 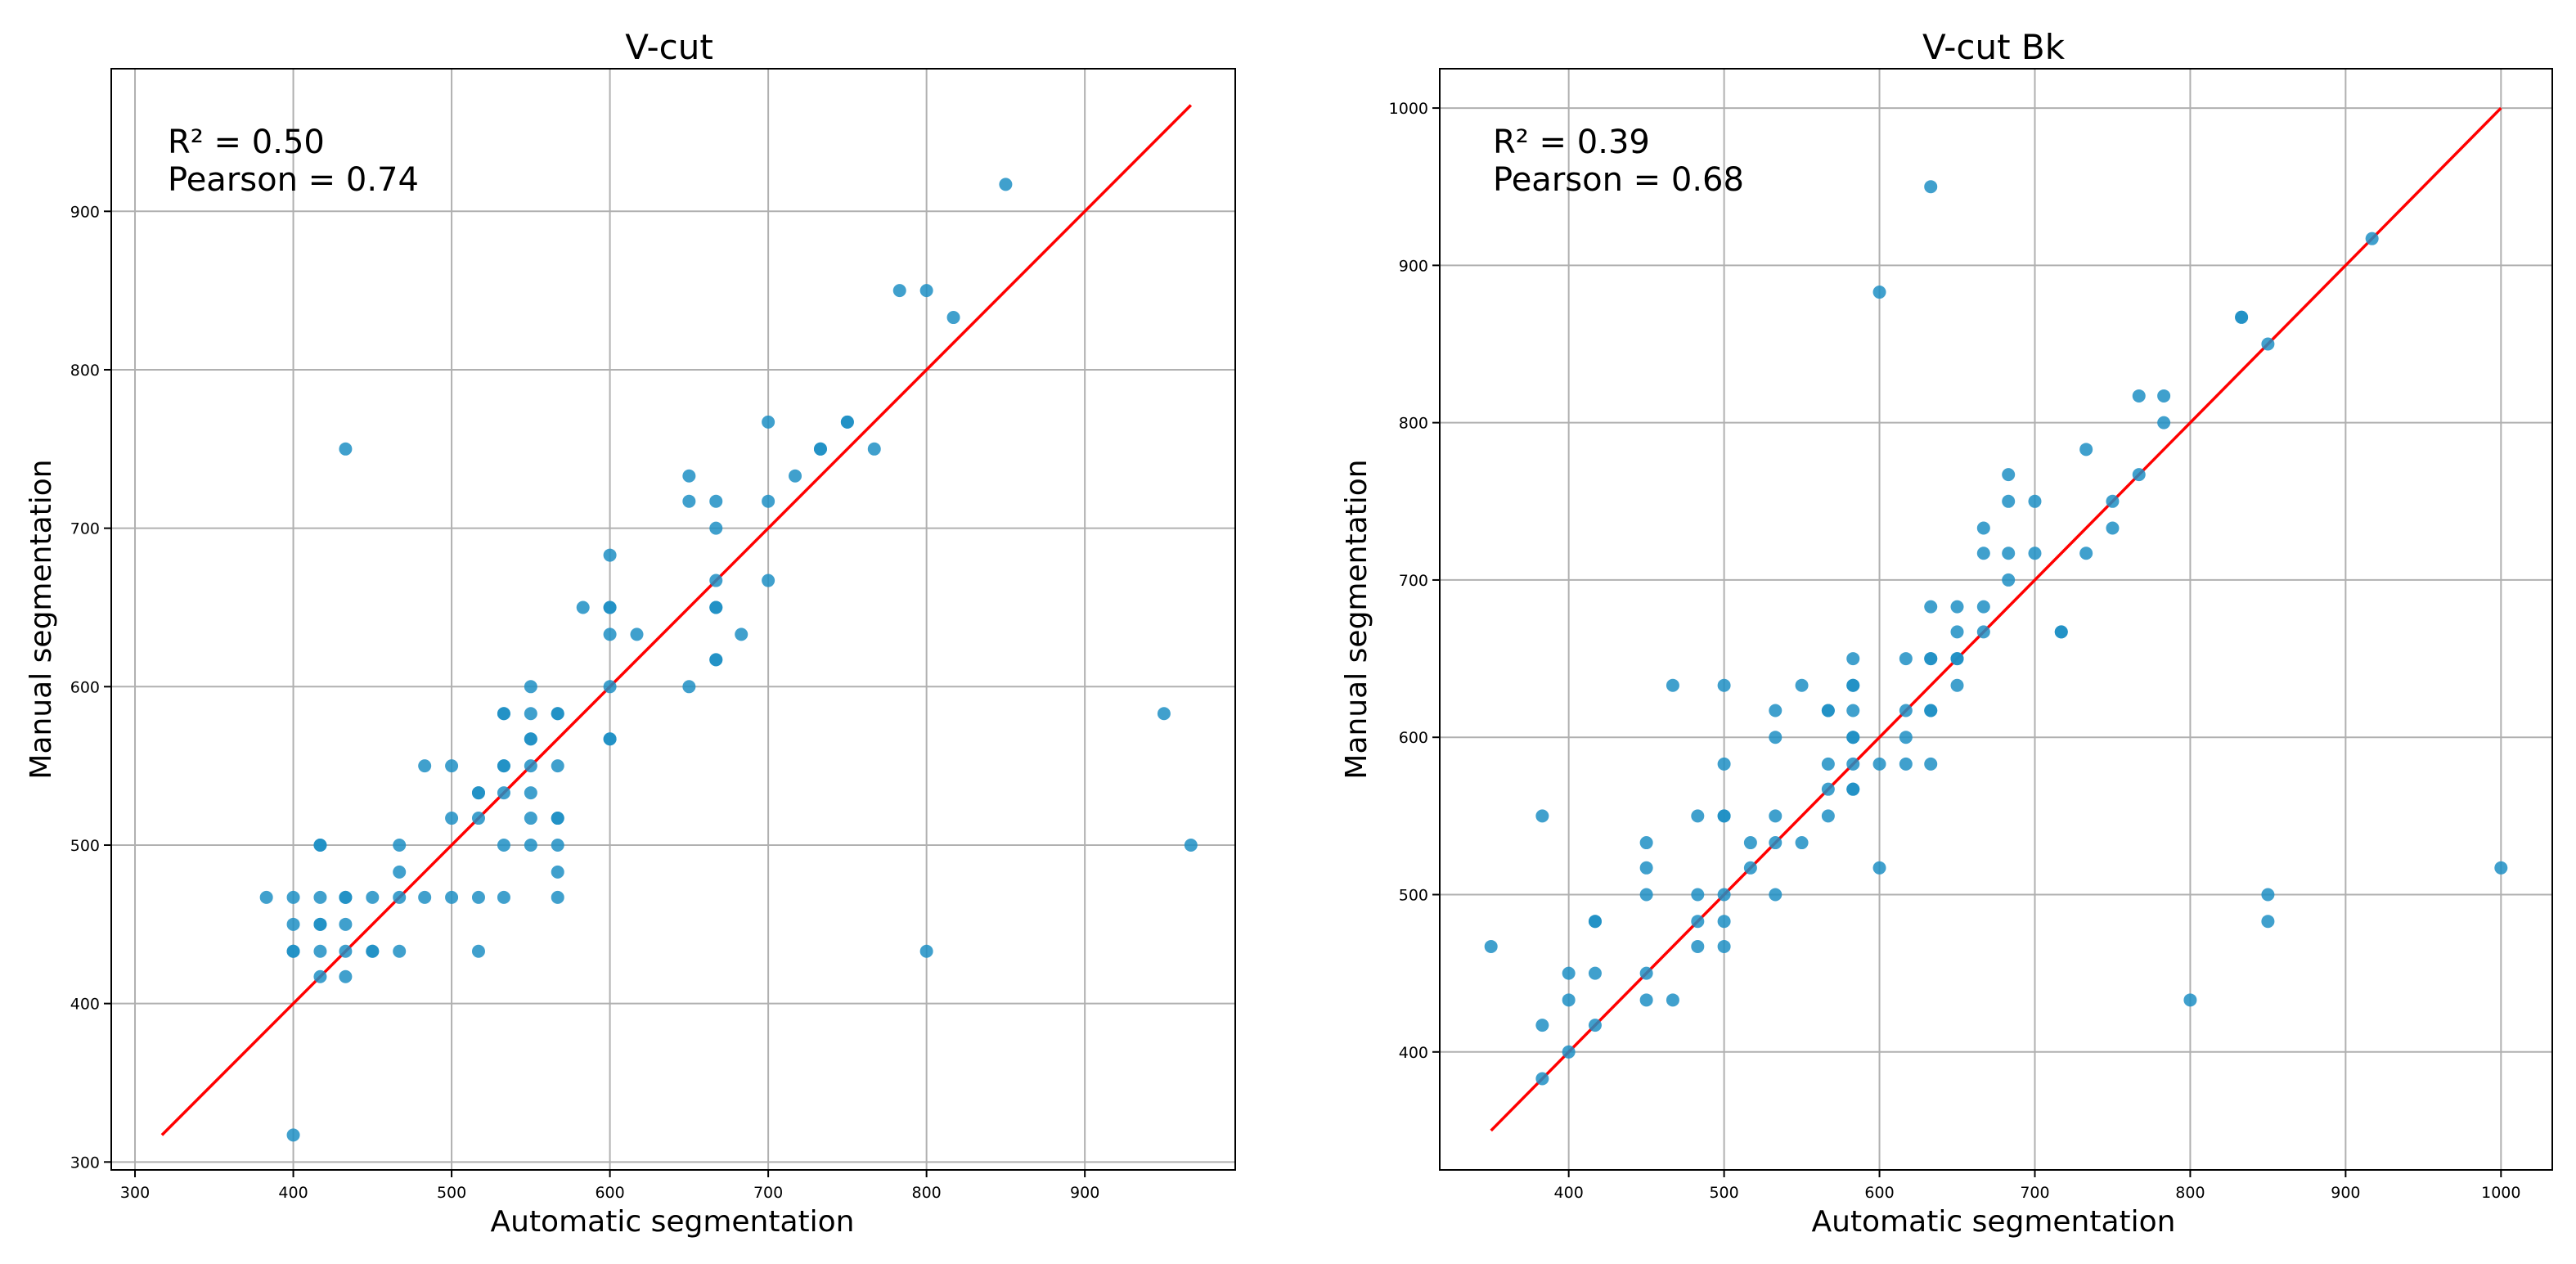 I want to click on y-tick-label: 500, so click(x=85, y=846).